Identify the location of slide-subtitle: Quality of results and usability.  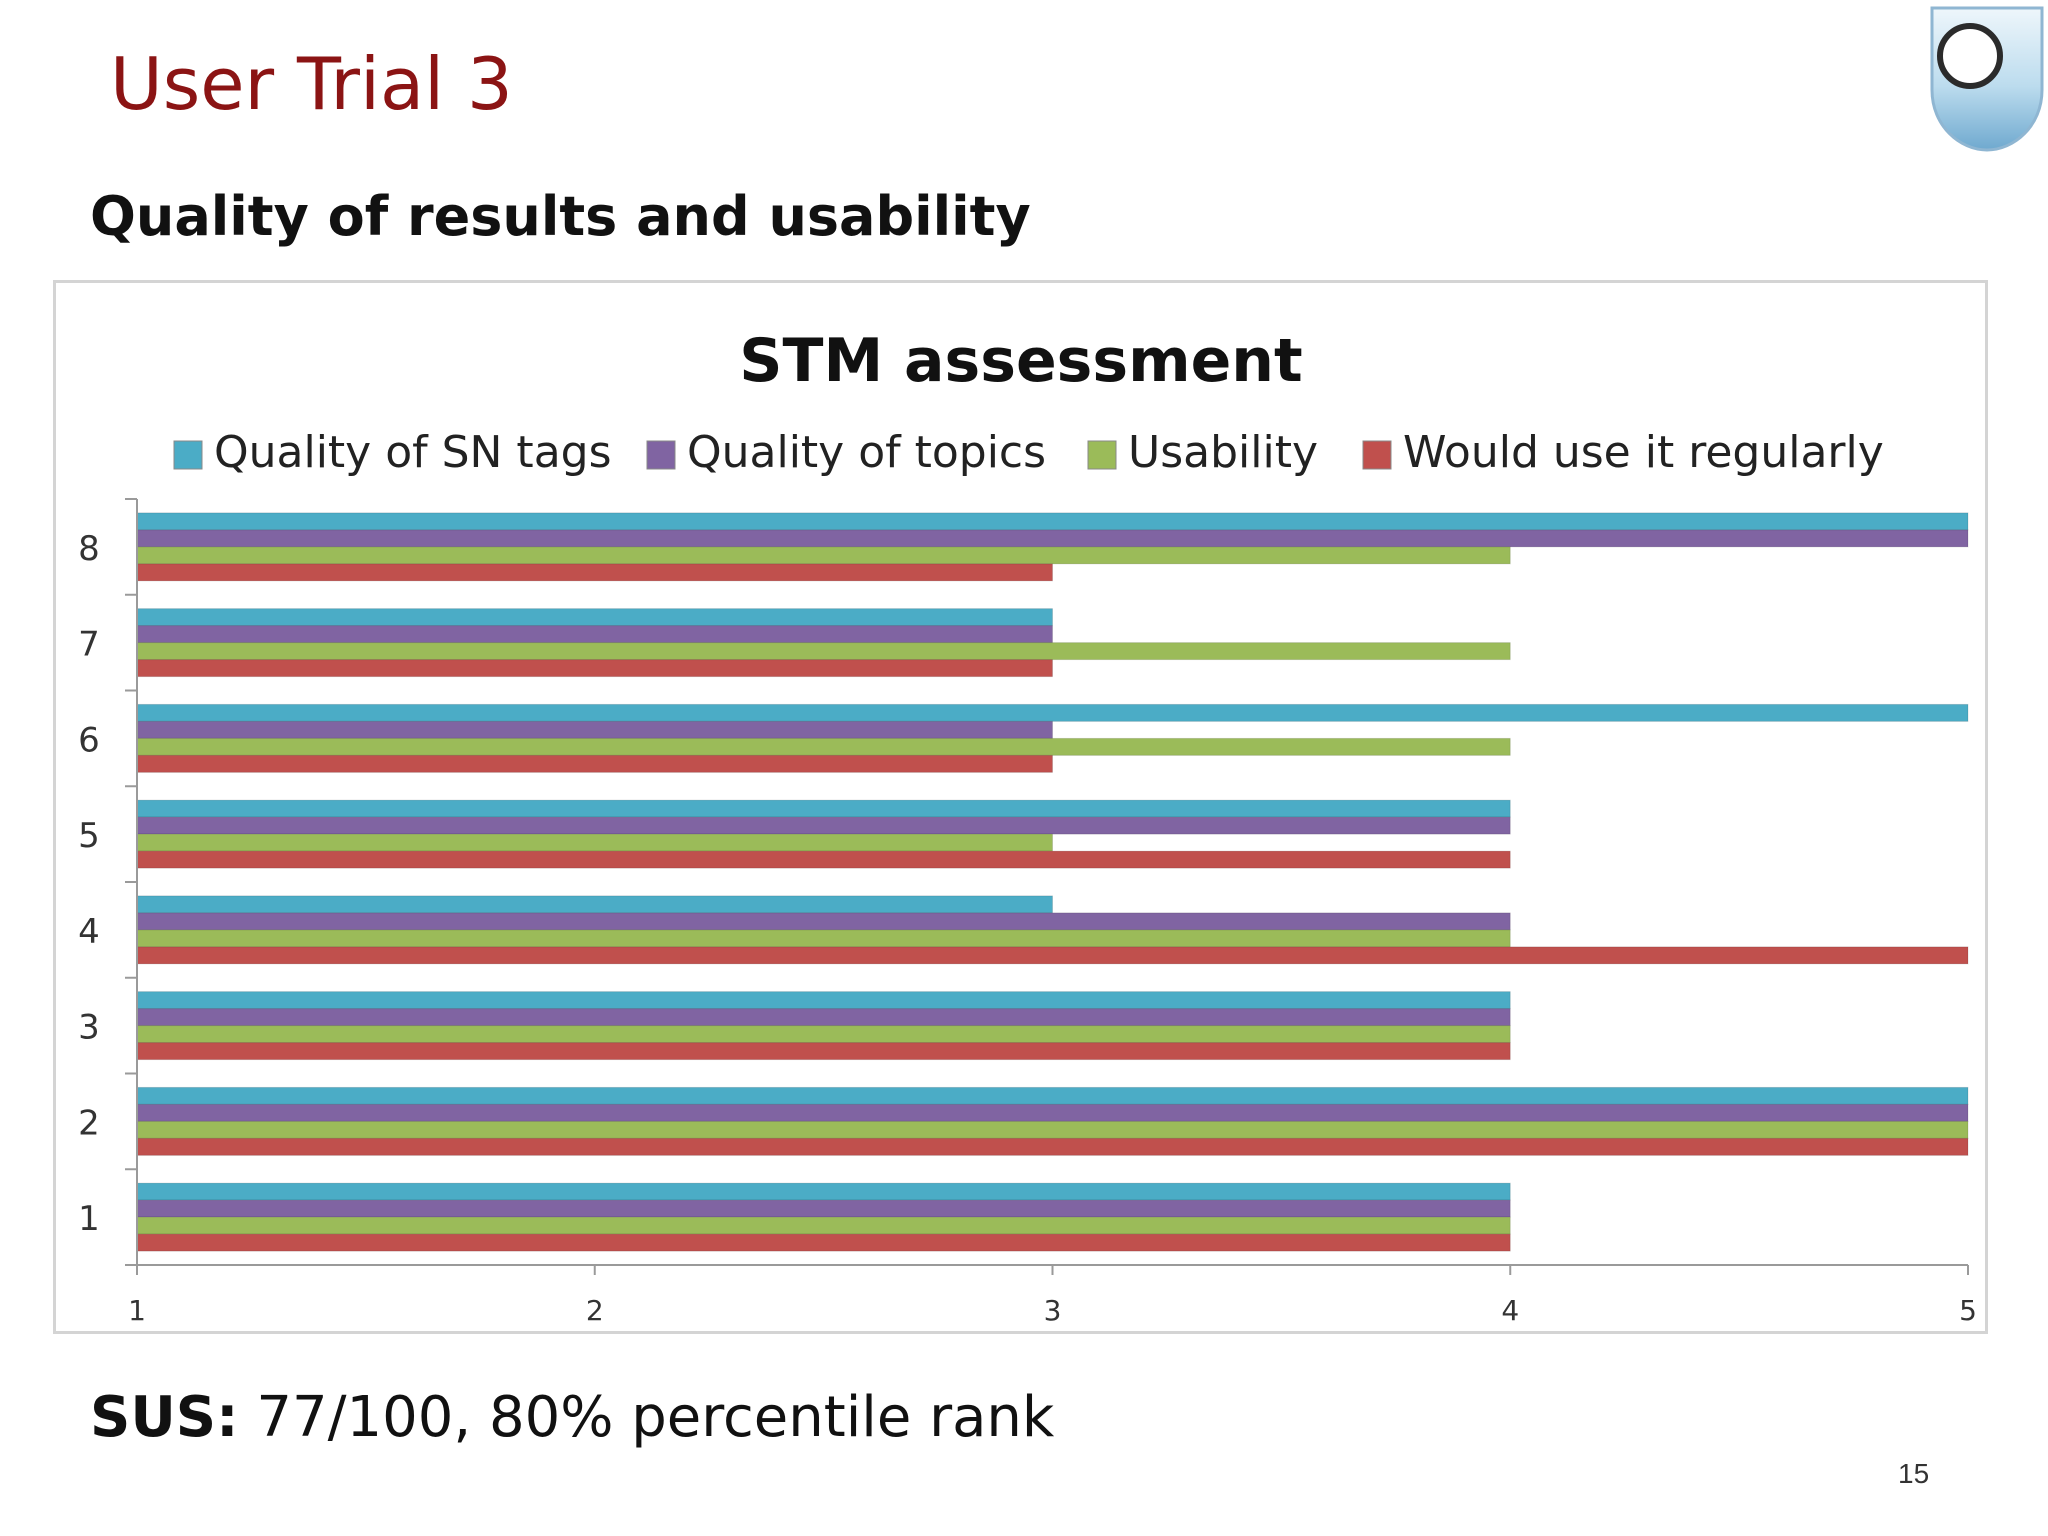
(560, 216).